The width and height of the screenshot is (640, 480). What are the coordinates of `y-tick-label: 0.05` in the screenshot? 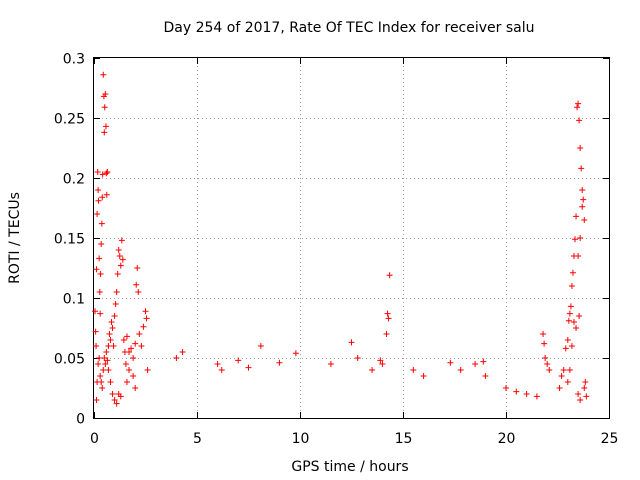 It's located at (69, 360).